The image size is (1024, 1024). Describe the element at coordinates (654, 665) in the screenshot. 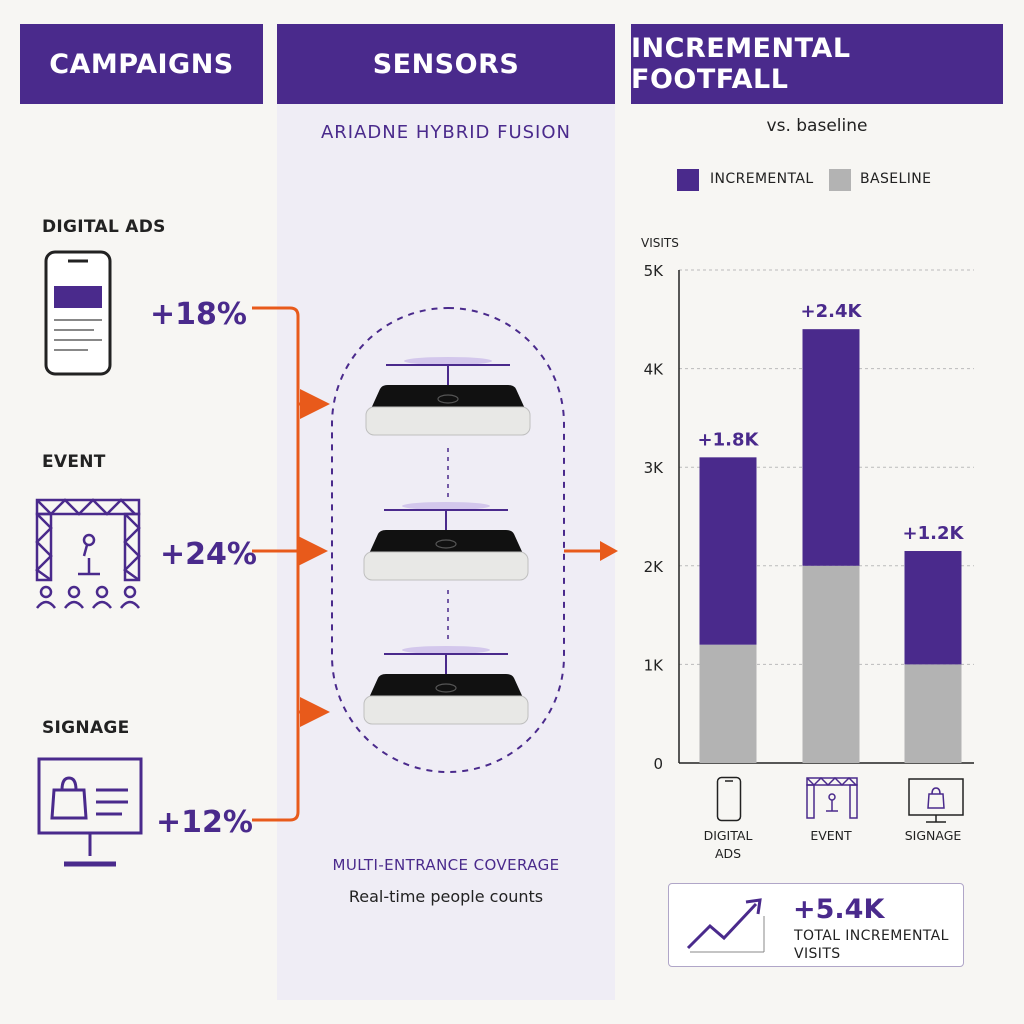

I see `y-tick-label: 1K` at that location.